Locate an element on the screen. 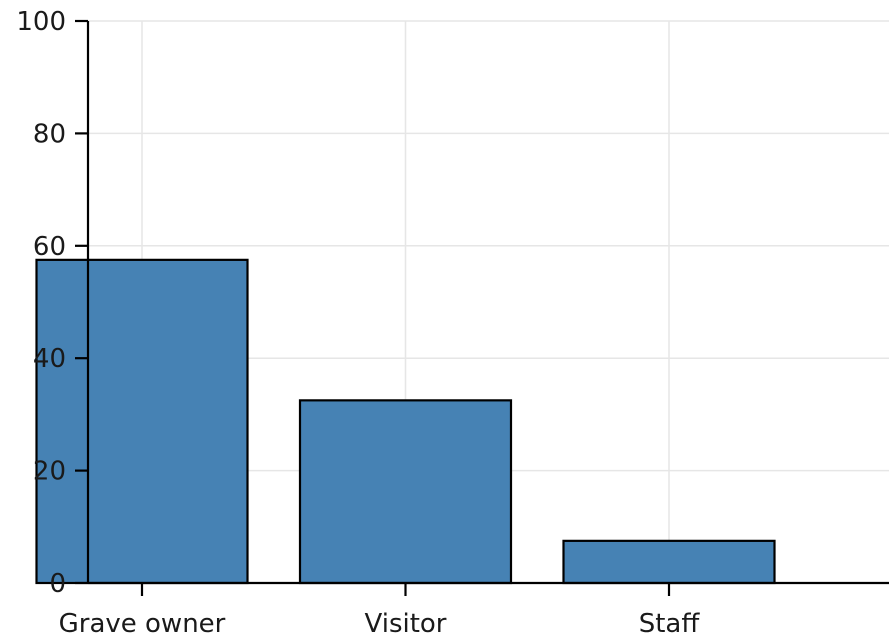  bar-staff is located at coordinates (669, 562).